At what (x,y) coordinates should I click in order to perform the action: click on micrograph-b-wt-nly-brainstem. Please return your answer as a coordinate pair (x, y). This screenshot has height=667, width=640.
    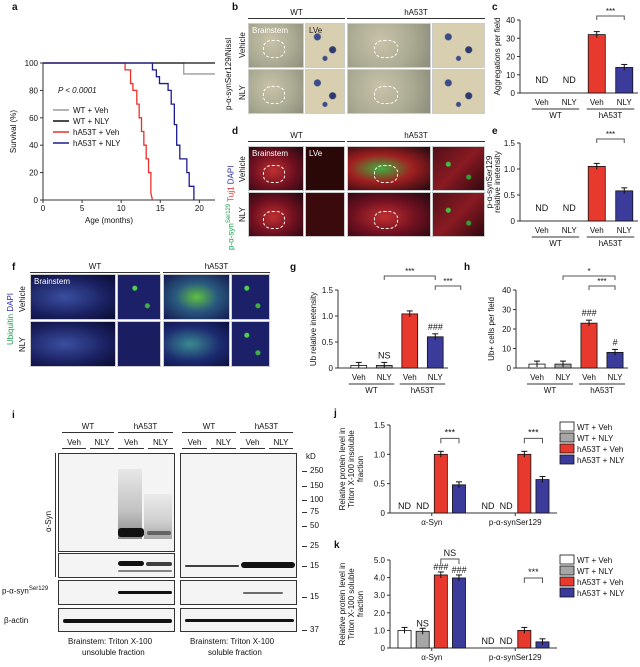
    Looking at the image, I should click on (276, 91).